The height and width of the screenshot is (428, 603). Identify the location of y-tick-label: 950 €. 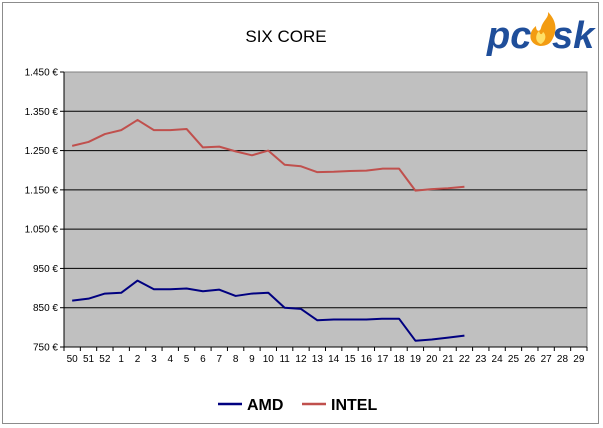
(45, 269).